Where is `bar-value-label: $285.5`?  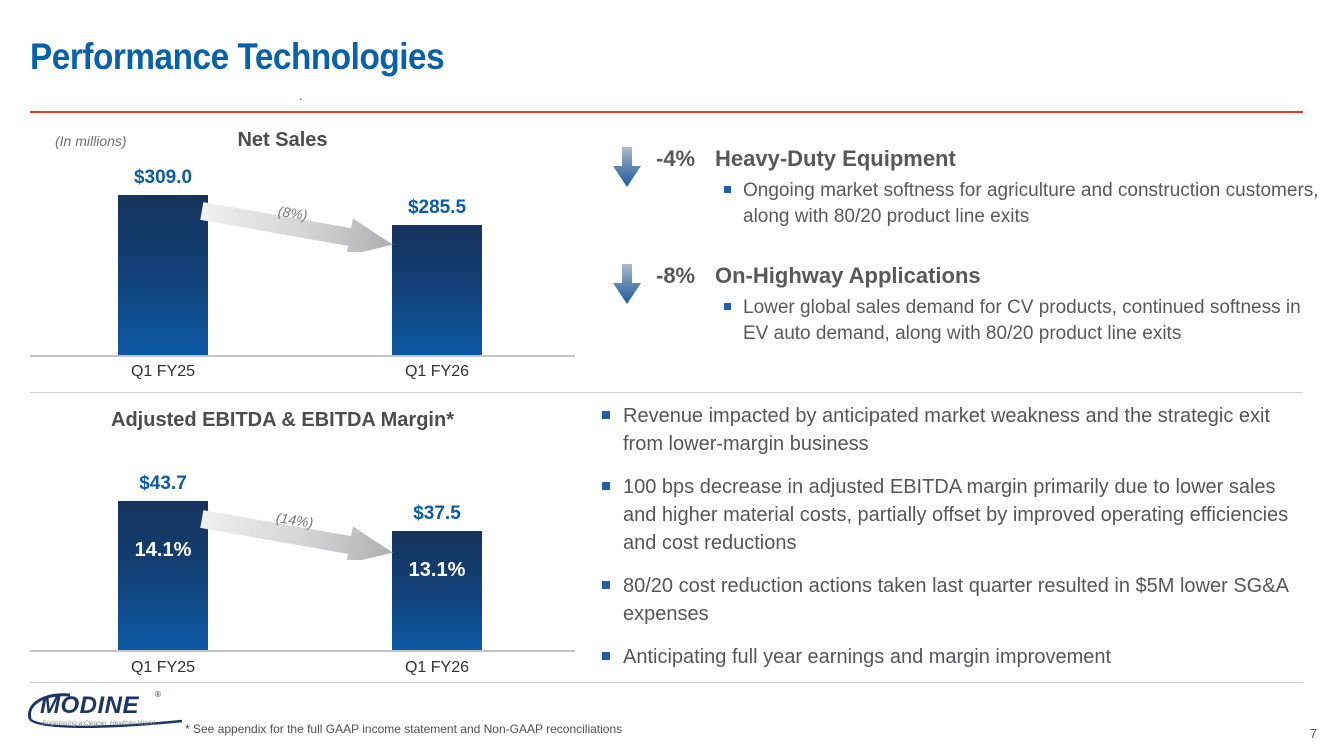
bar-value-label: $285.5 is located at coordinates (437, 207).